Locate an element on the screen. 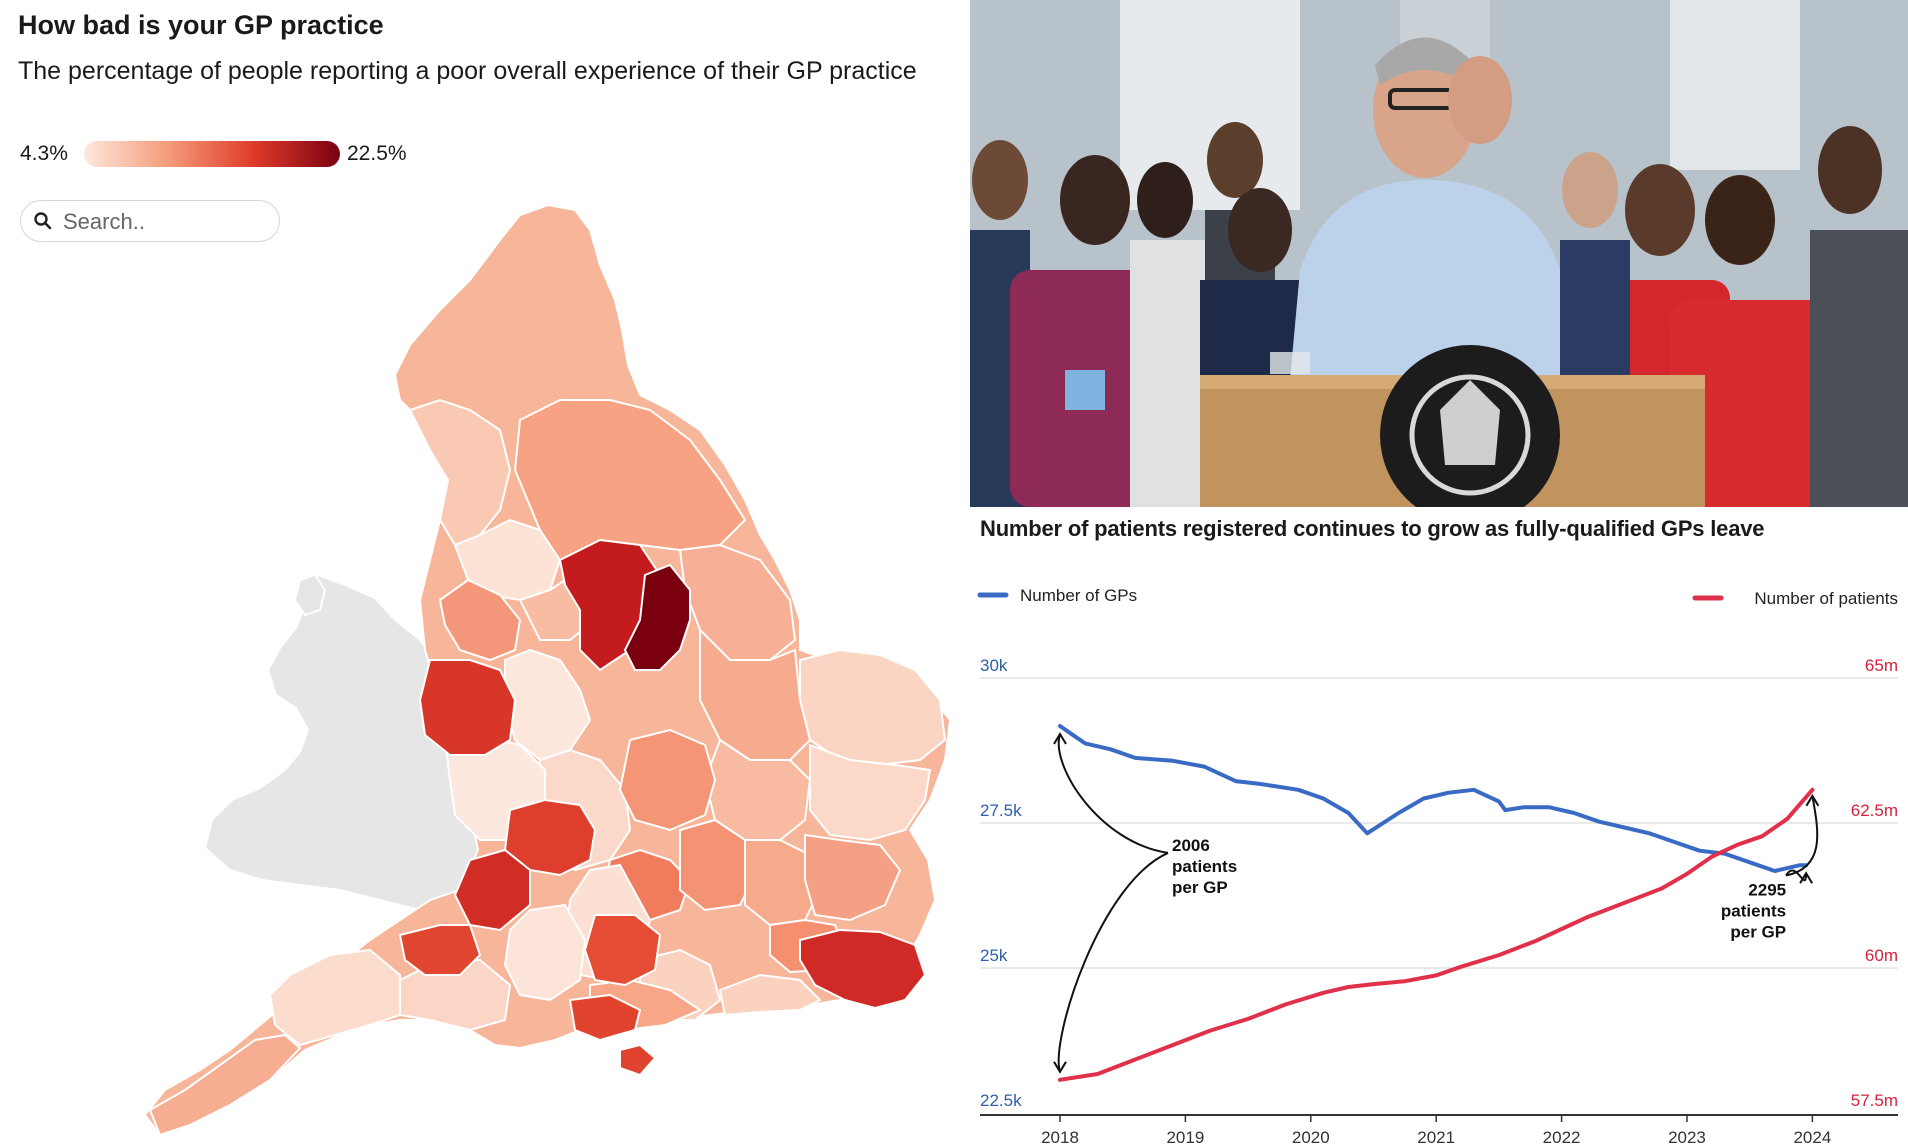 Image resolution: width=1908 pixels, height=1146 pixels. annotation-start-text: 2006 is located at coordinates (1191, 845).